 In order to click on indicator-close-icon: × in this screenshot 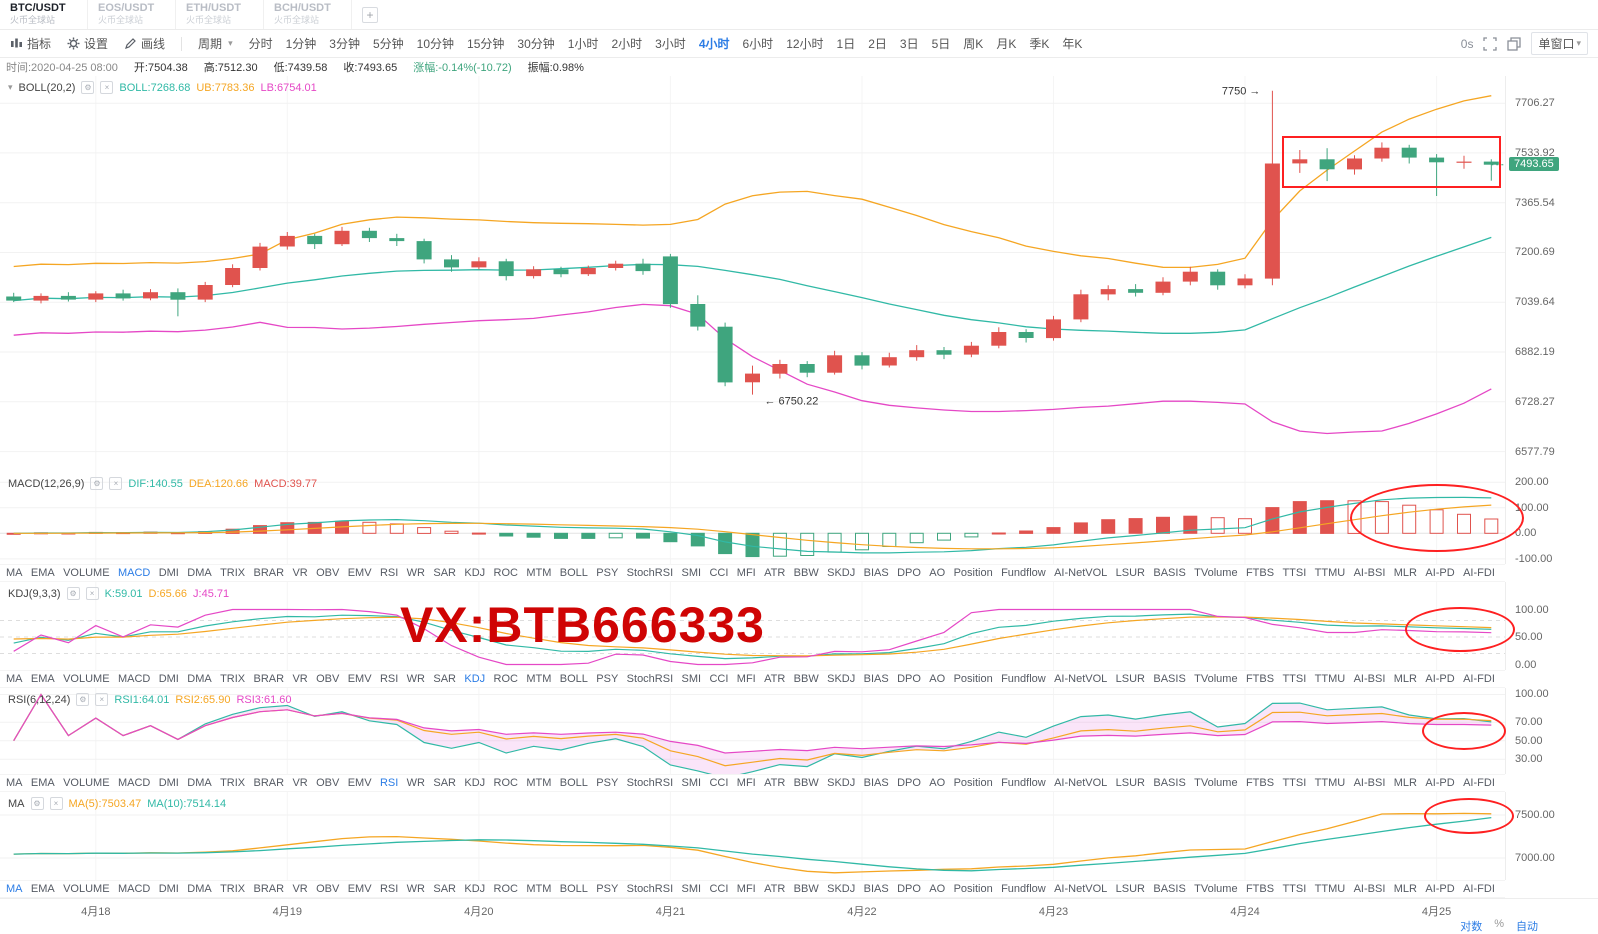, I will do `click(102, 699)`.